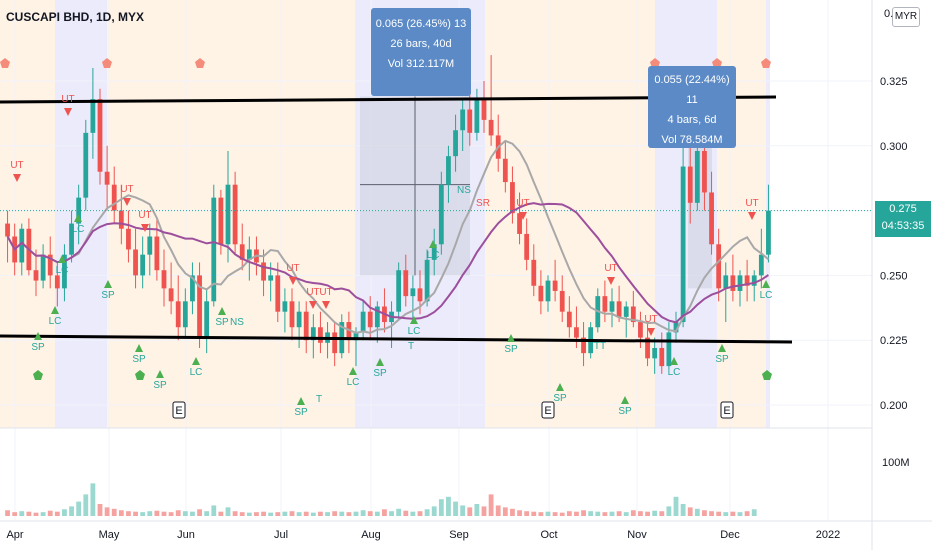 The image size is (932, 550). I want to click on lc-label-3: LC, so click(196, 372).